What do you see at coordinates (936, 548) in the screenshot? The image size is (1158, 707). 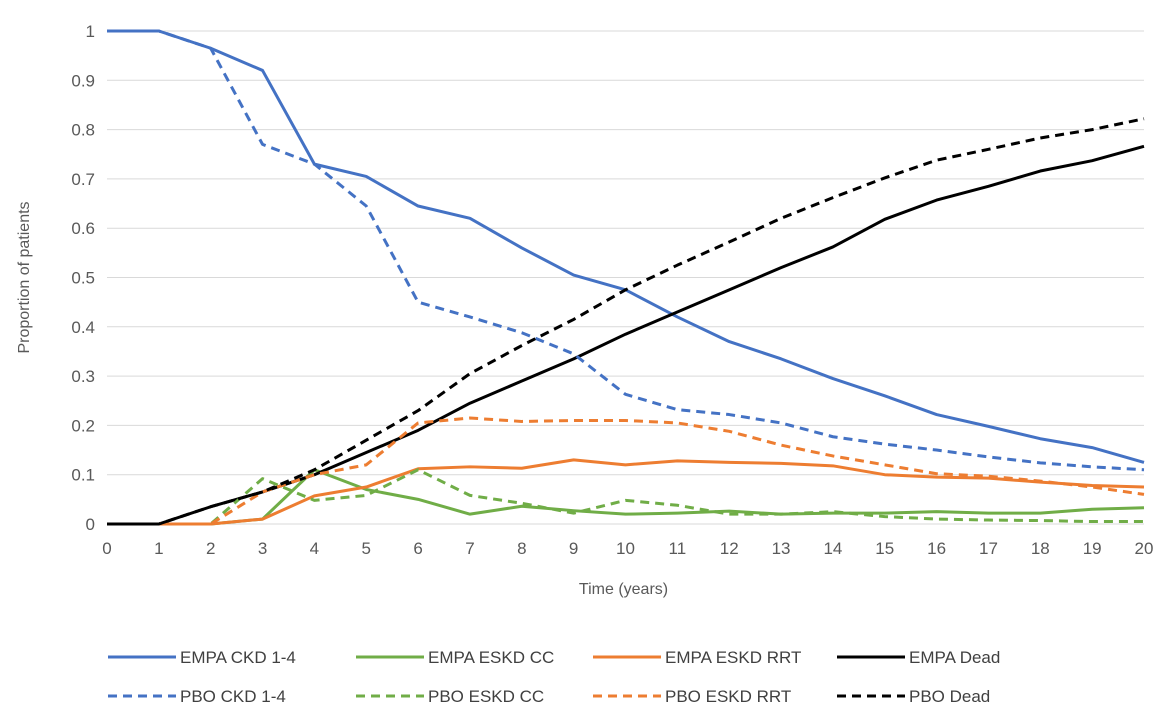 I see `x-tick-label: 16` at bounding box center [936, 548].